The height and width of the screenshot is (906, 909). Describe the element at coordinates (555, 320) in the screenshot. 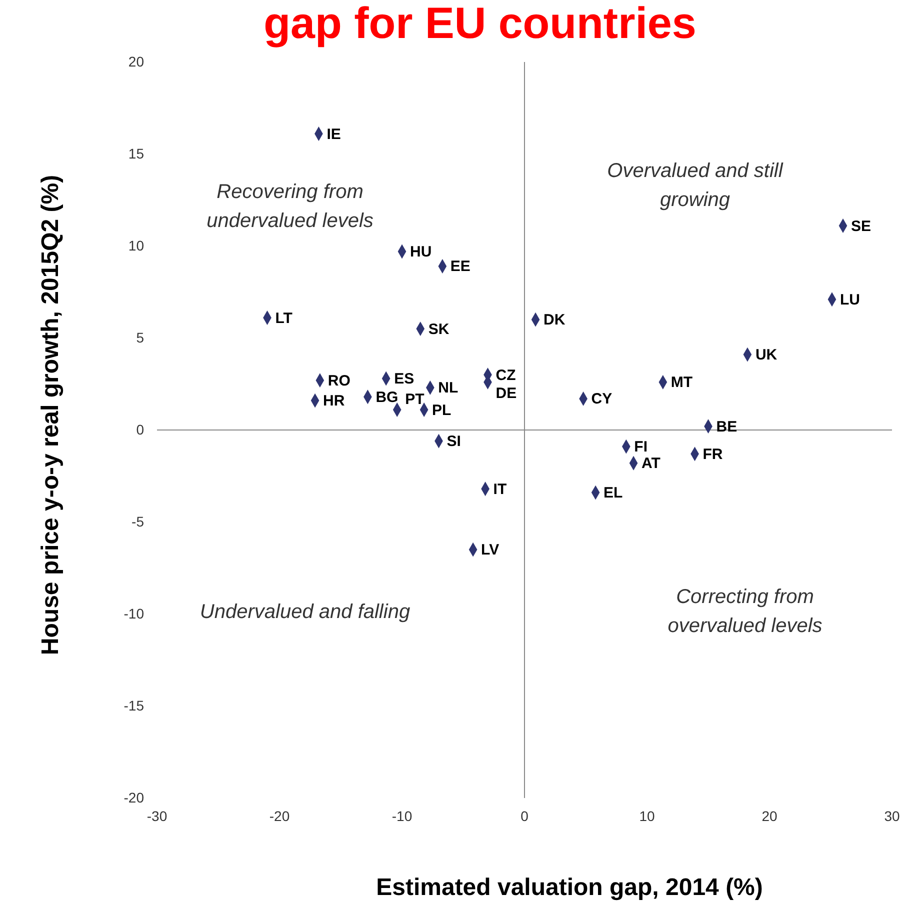

I see `series-label: DK` at that location.